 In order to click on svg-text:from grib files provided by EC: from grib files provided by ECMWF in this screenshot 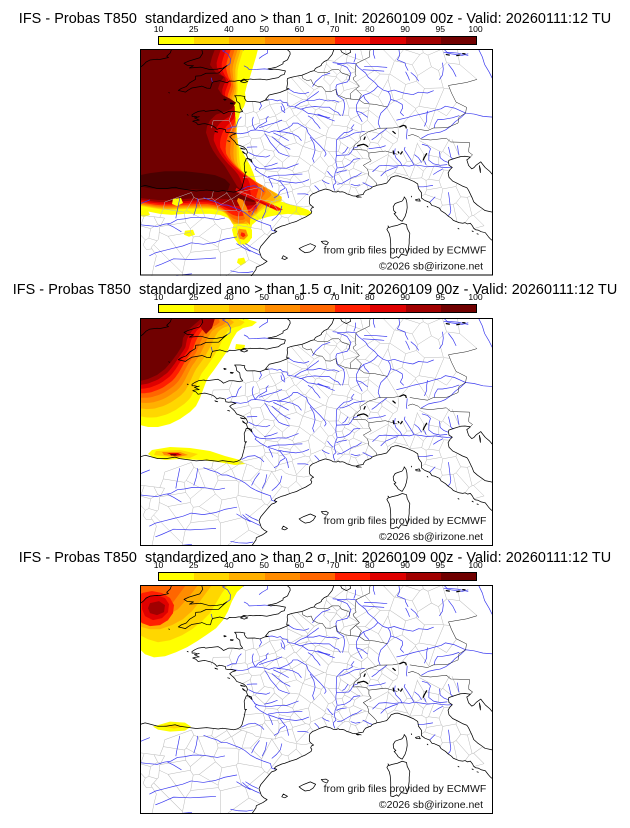, I will do `click(405, 251)`.